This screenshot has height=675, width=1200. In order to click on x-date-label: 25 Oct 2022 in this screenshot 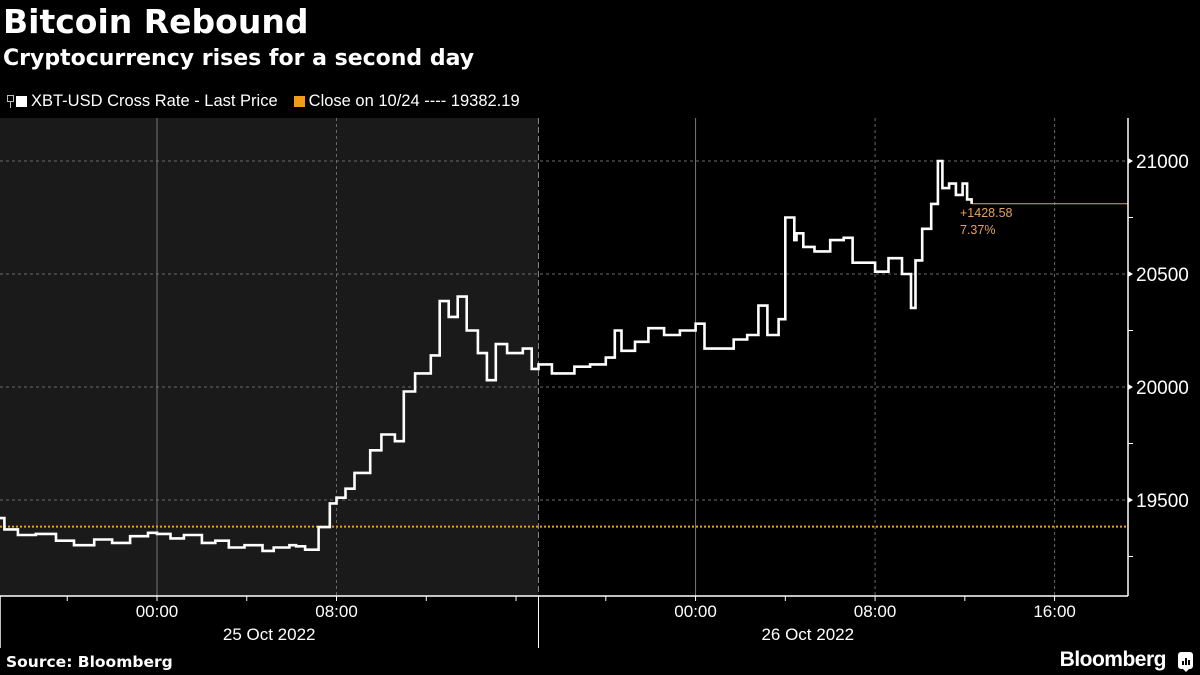, I will do `click(269, 634)`.